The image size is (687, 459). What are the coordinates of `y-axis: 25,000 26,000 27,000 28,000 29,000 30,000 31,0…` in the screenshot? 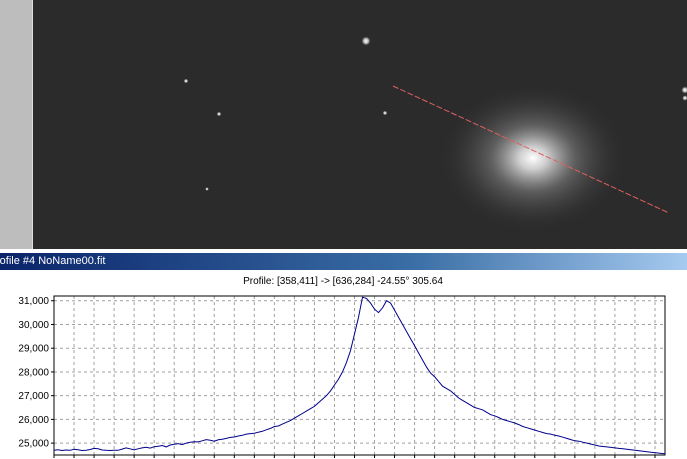 It's located at (36, 373).